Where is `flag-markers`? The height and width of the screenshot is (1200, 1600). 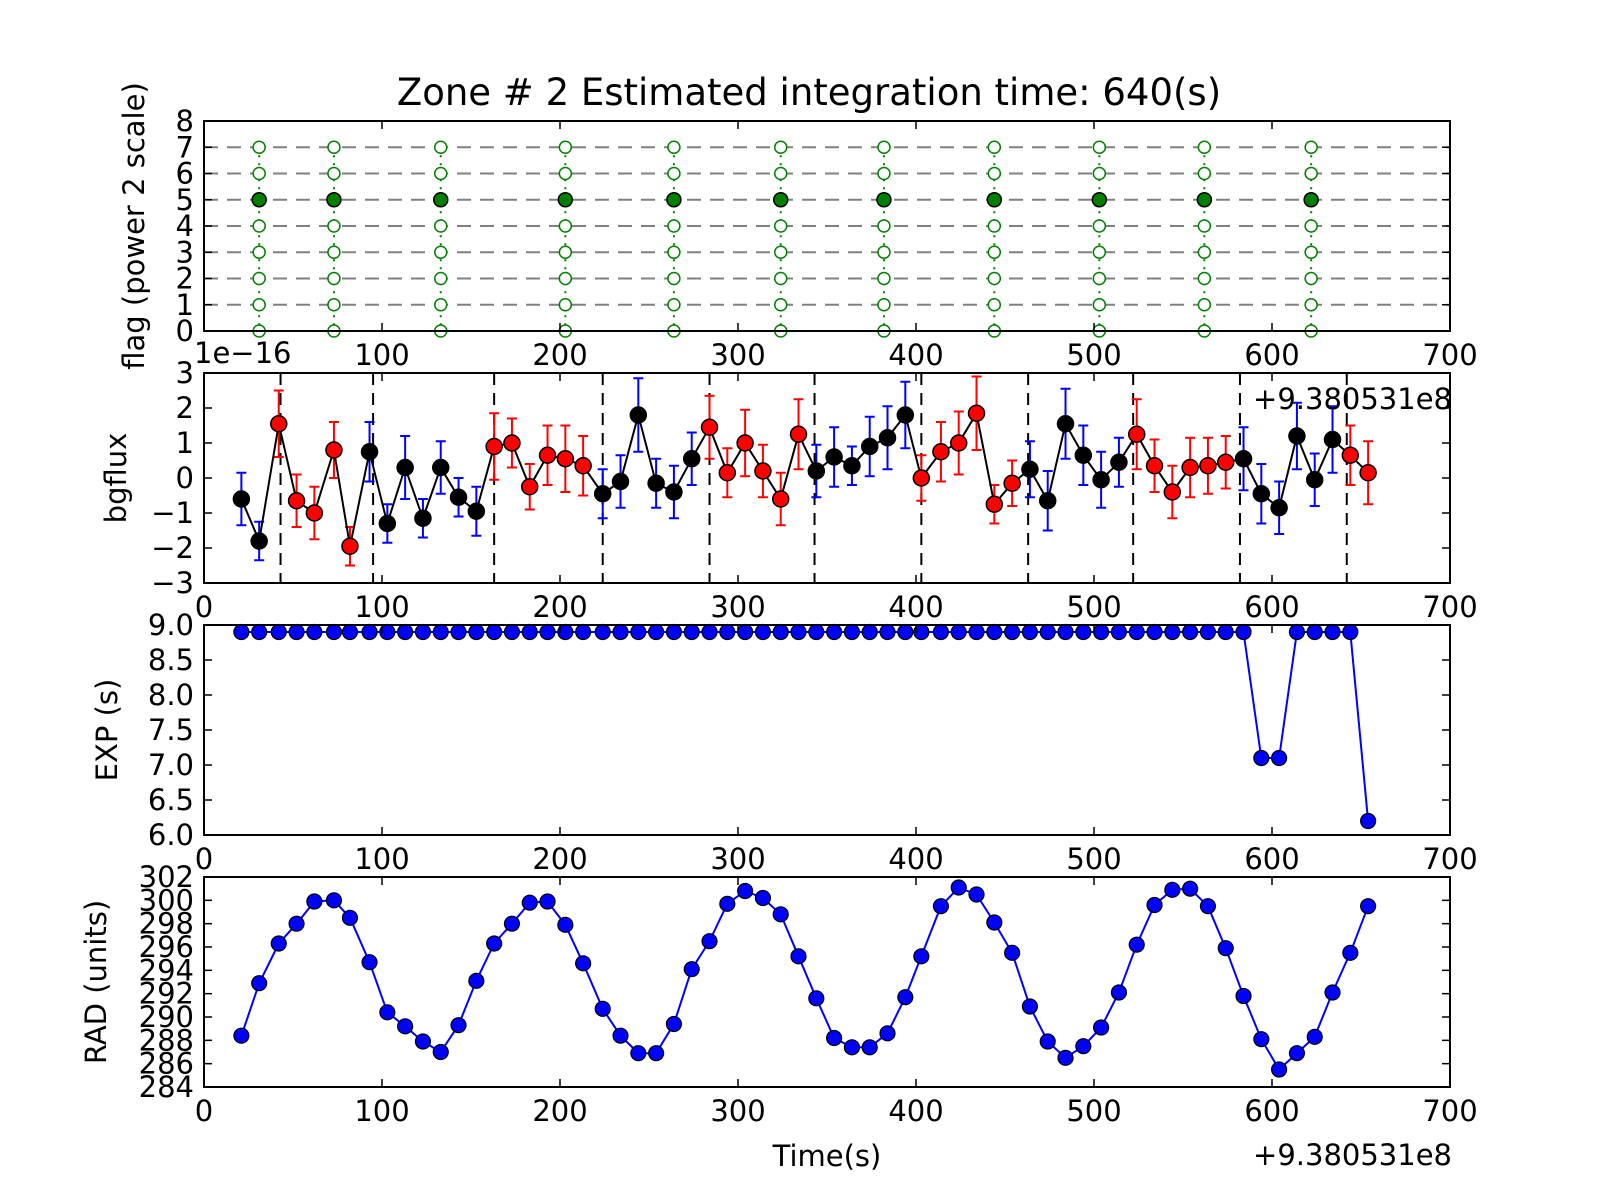 flag-markers is located at coordinates (785, 239).